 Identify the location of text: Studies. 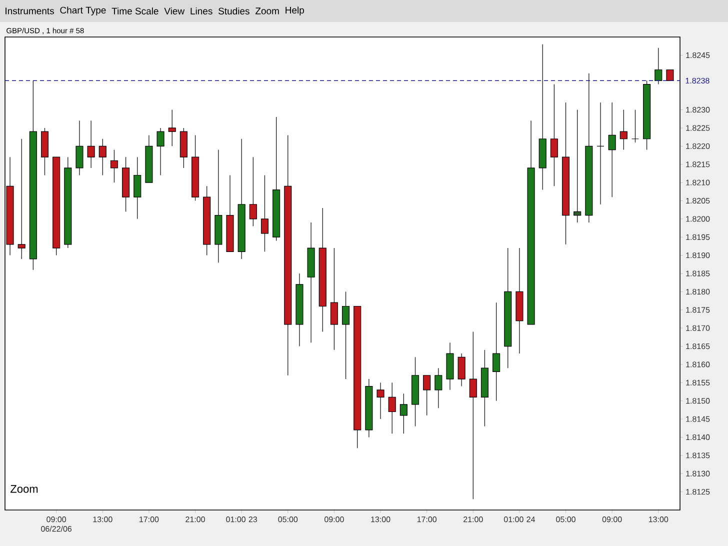
(234, 11).